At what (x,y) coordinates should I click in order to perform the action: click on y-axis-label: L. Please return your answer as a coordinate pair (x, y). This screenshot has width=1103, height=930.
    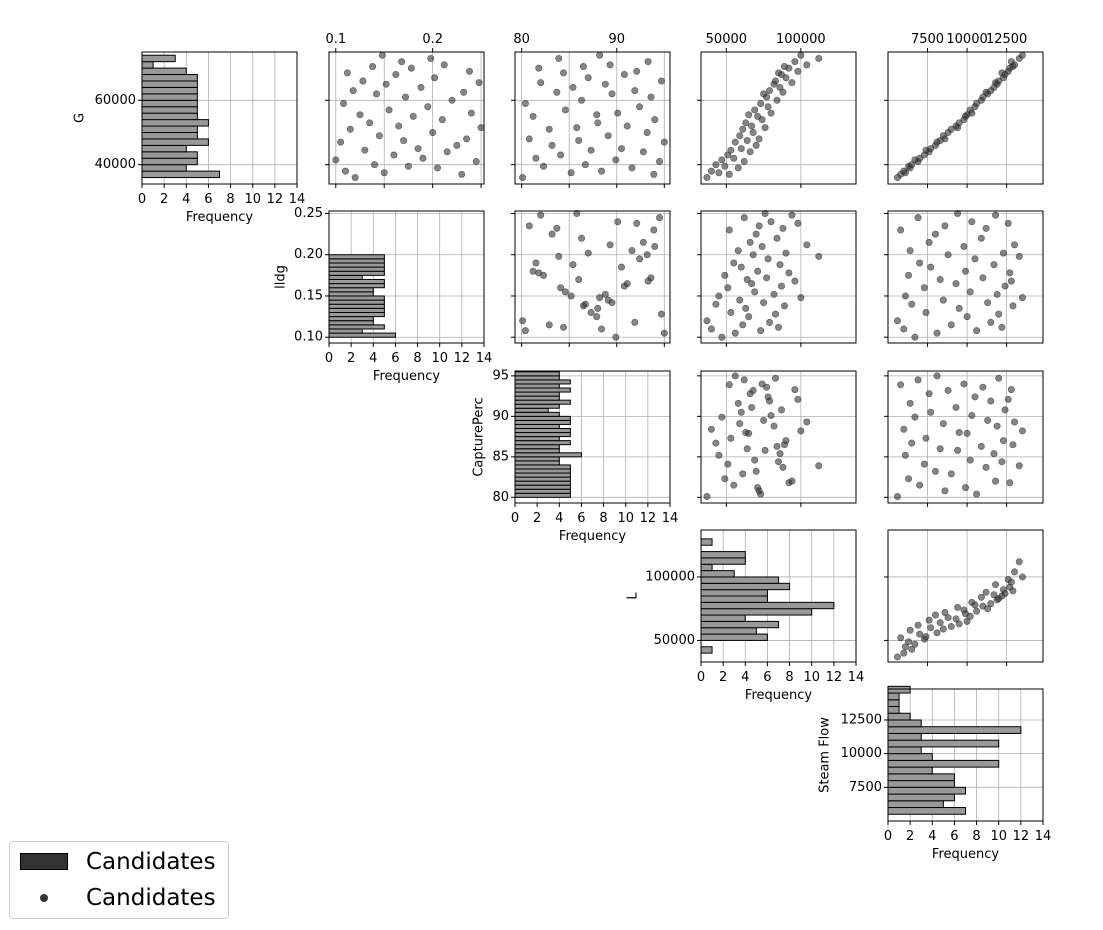
    Looking at the image, I should click on (633, 596).